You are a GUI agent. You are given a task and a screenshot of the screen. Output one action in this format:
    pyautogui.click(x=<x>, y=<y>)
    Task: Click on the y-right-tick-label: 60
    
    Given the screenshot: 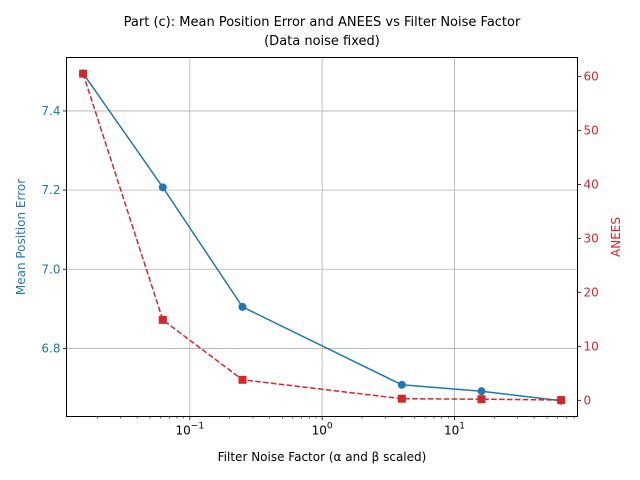 What is the action you would take?
    pyautogui.click(x=591, y=76)
    